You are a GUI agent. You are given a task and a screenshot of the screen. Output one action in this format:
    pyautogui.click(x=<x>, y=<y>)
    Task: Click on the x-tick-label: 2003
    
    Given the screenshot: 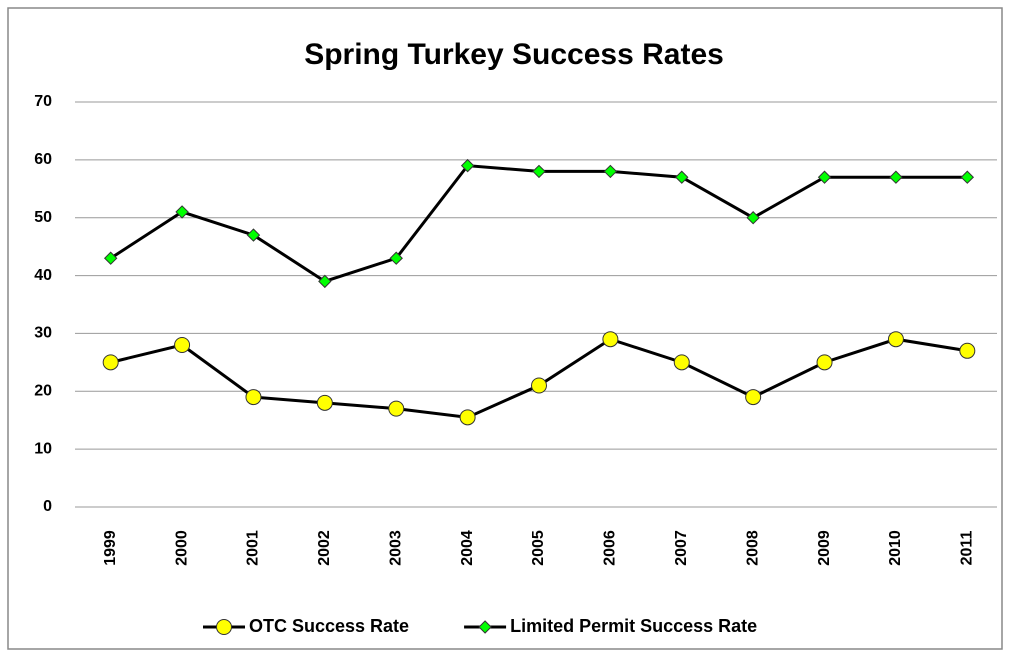 What is the action you would take?
    pyautogui.click(x=395, y=548)
    